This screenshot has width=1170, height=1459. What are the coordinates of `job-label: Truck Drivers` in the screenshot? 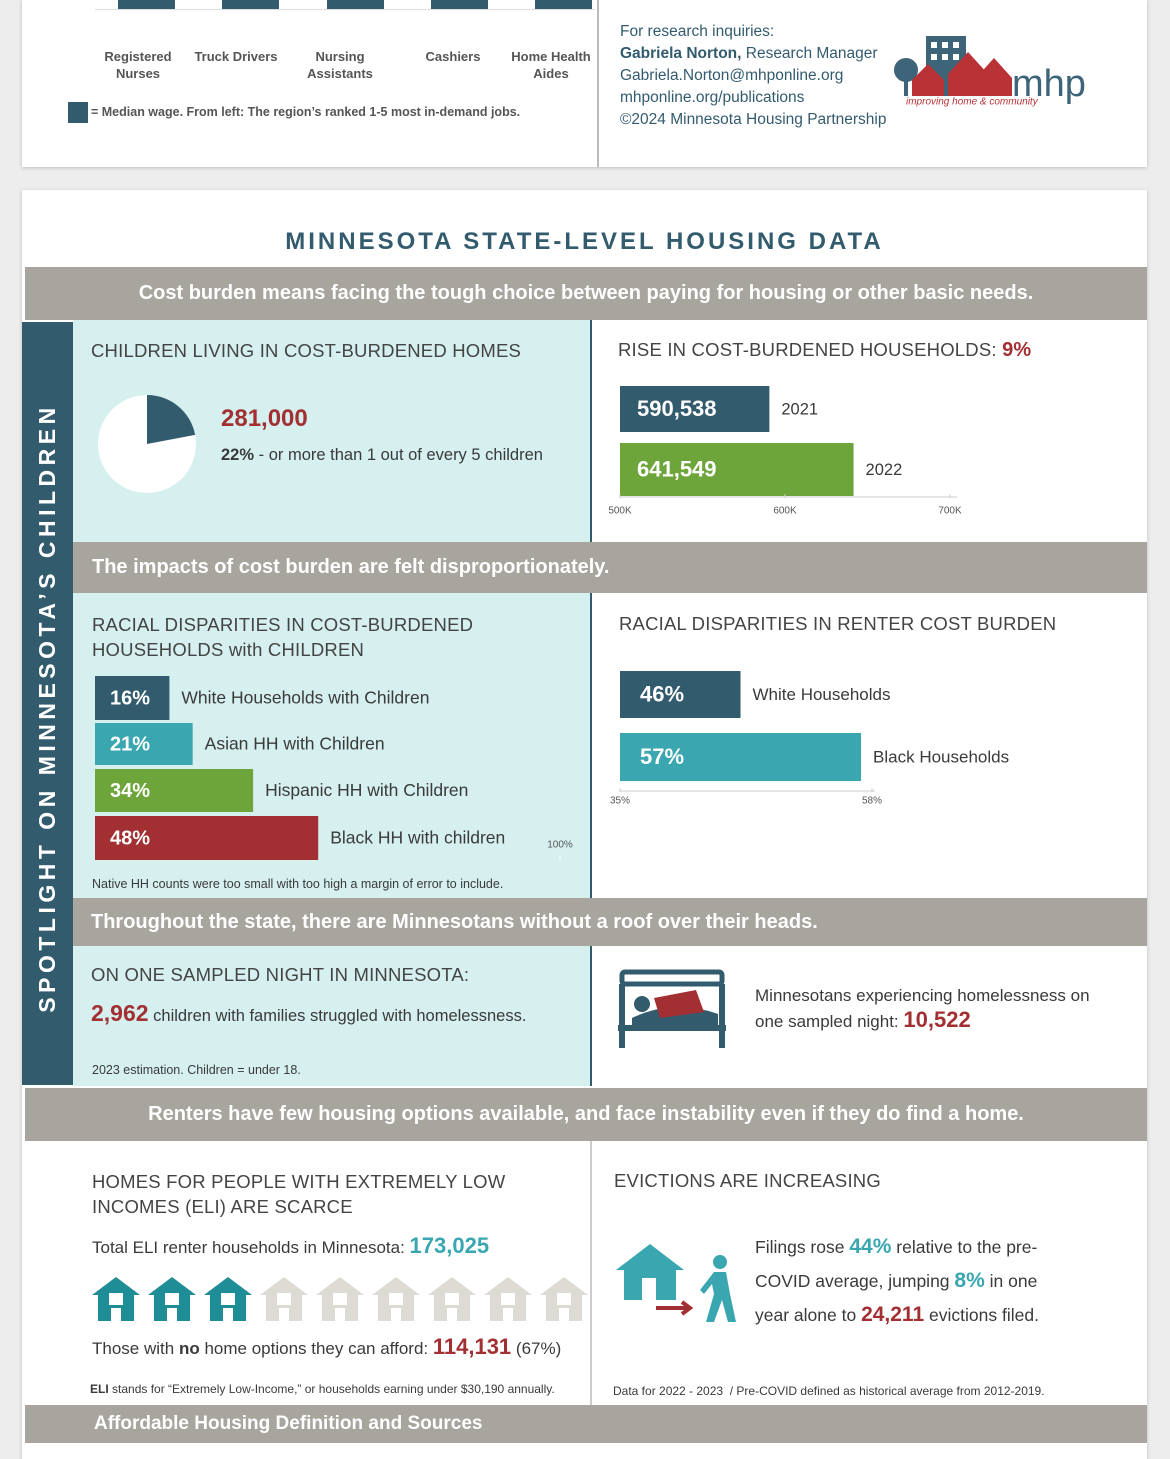 It's located at (236, 56).